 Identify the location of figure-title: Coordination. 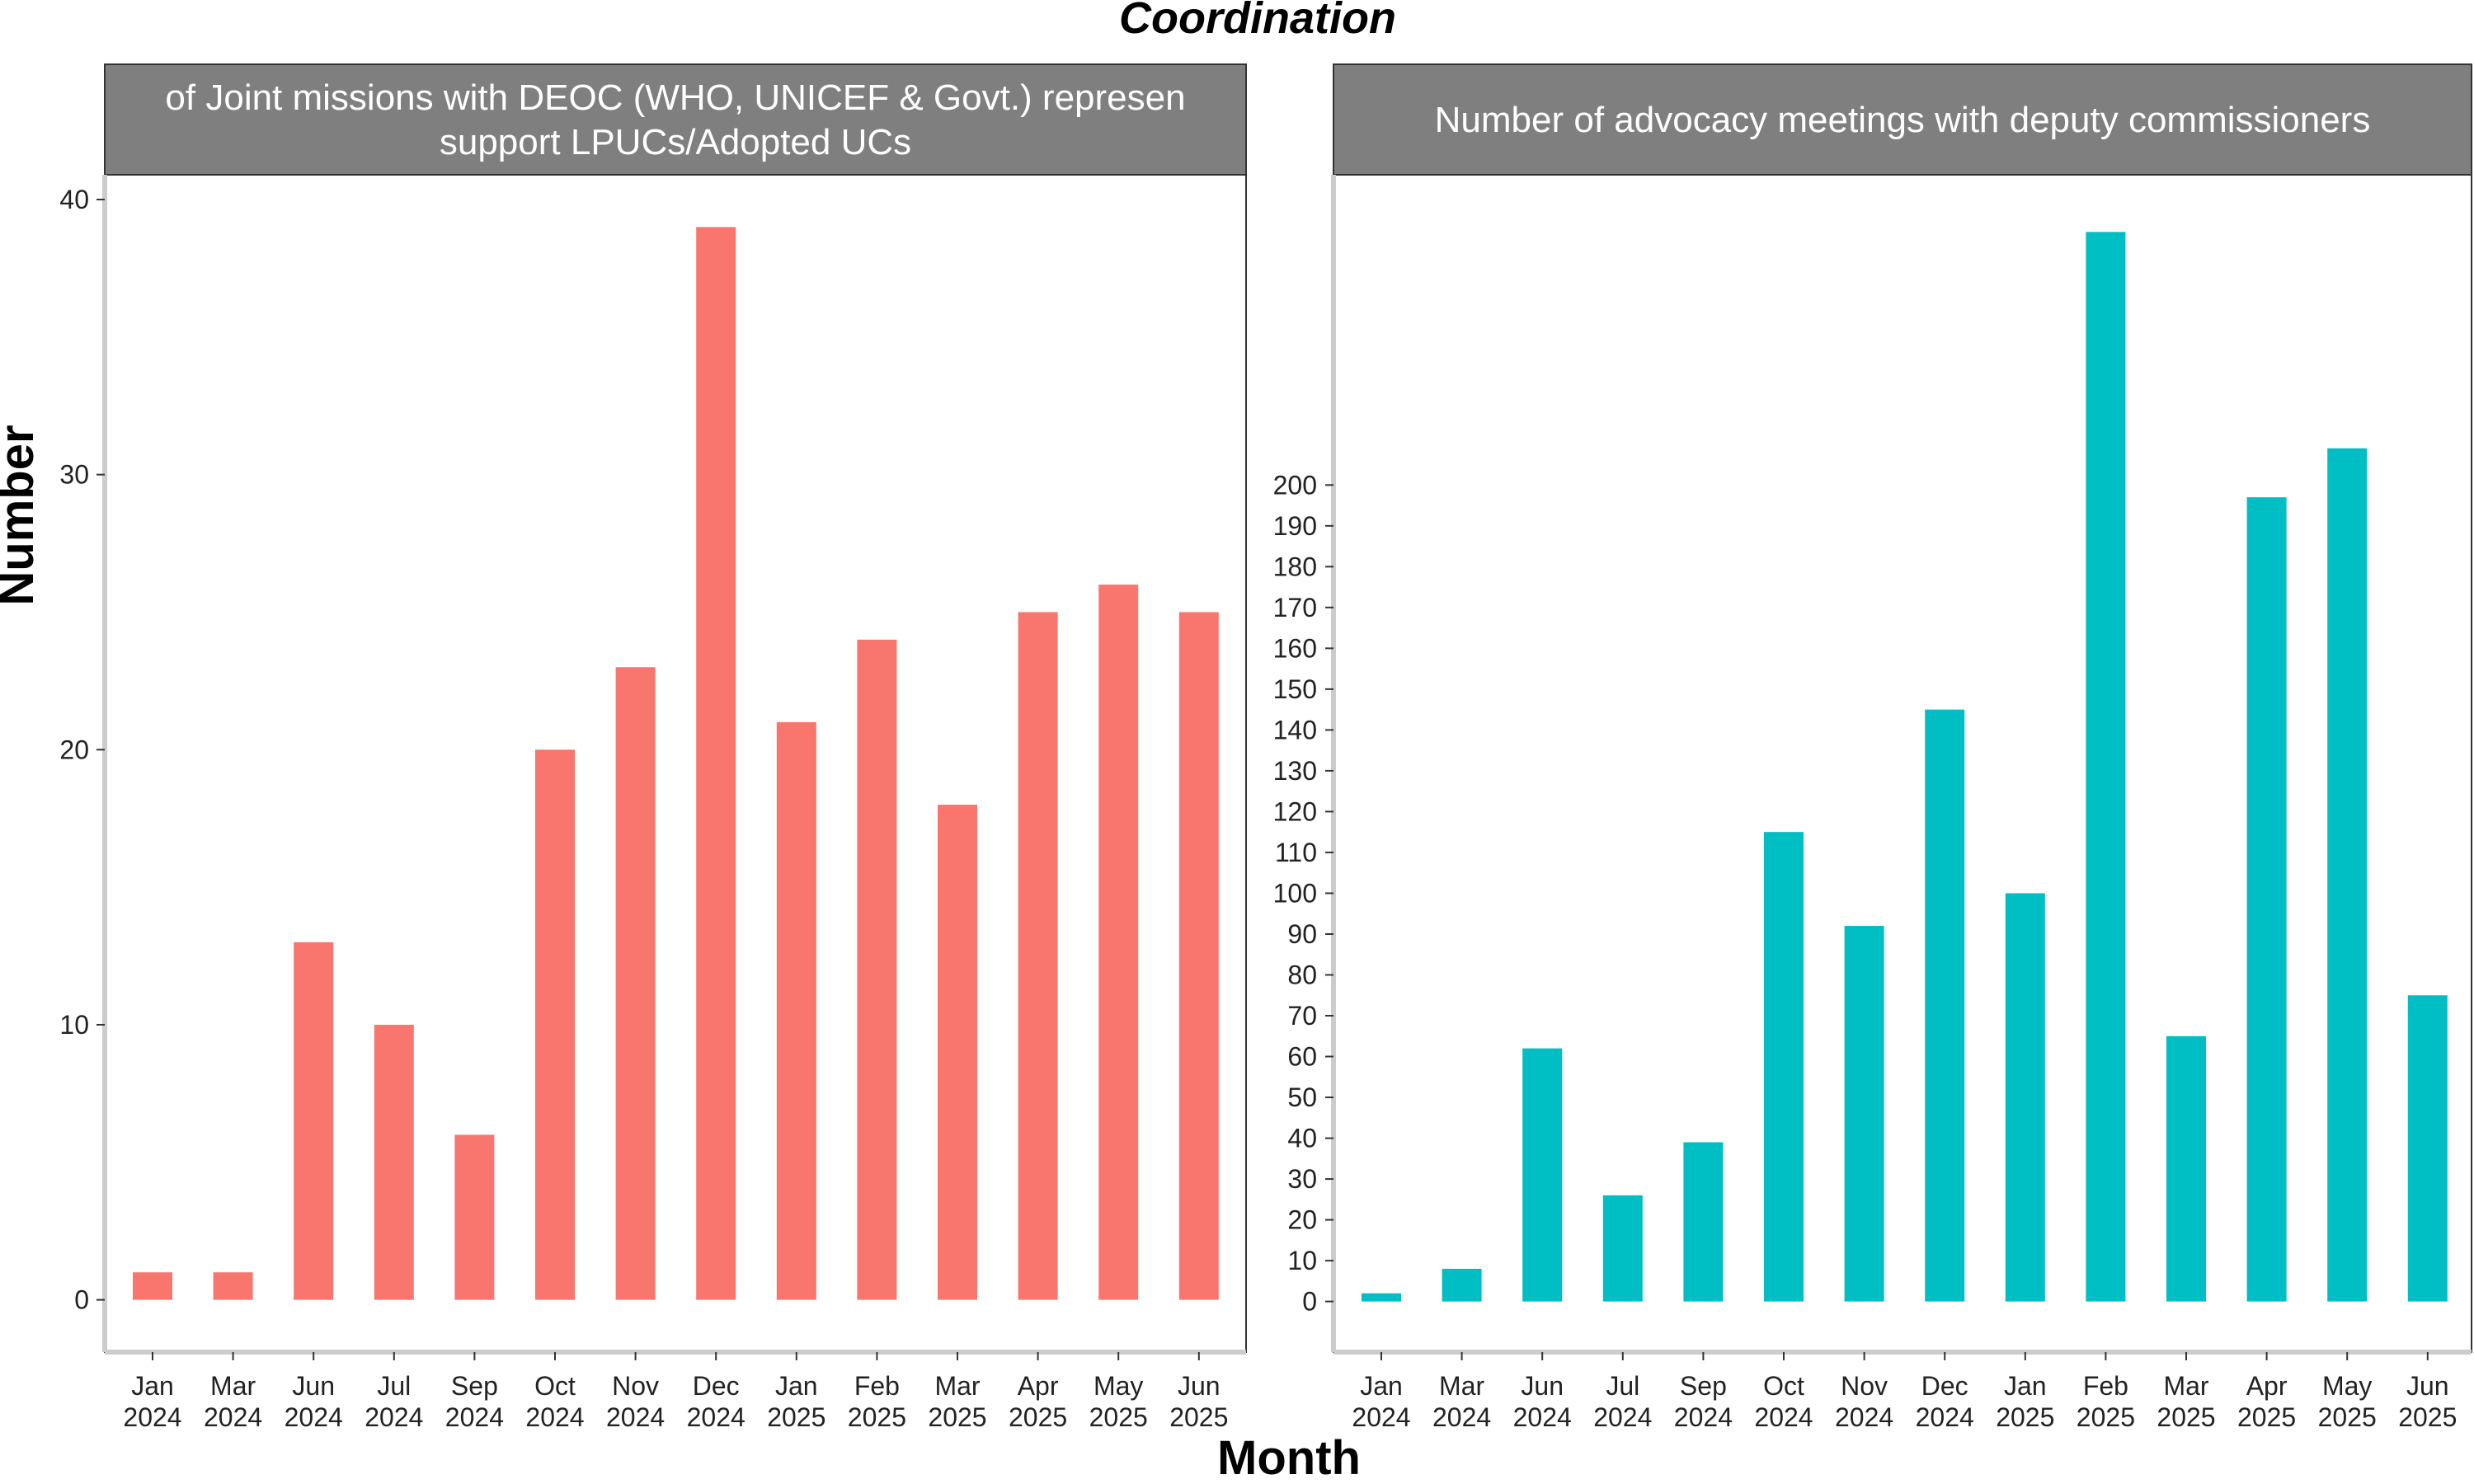
(1257, 21).